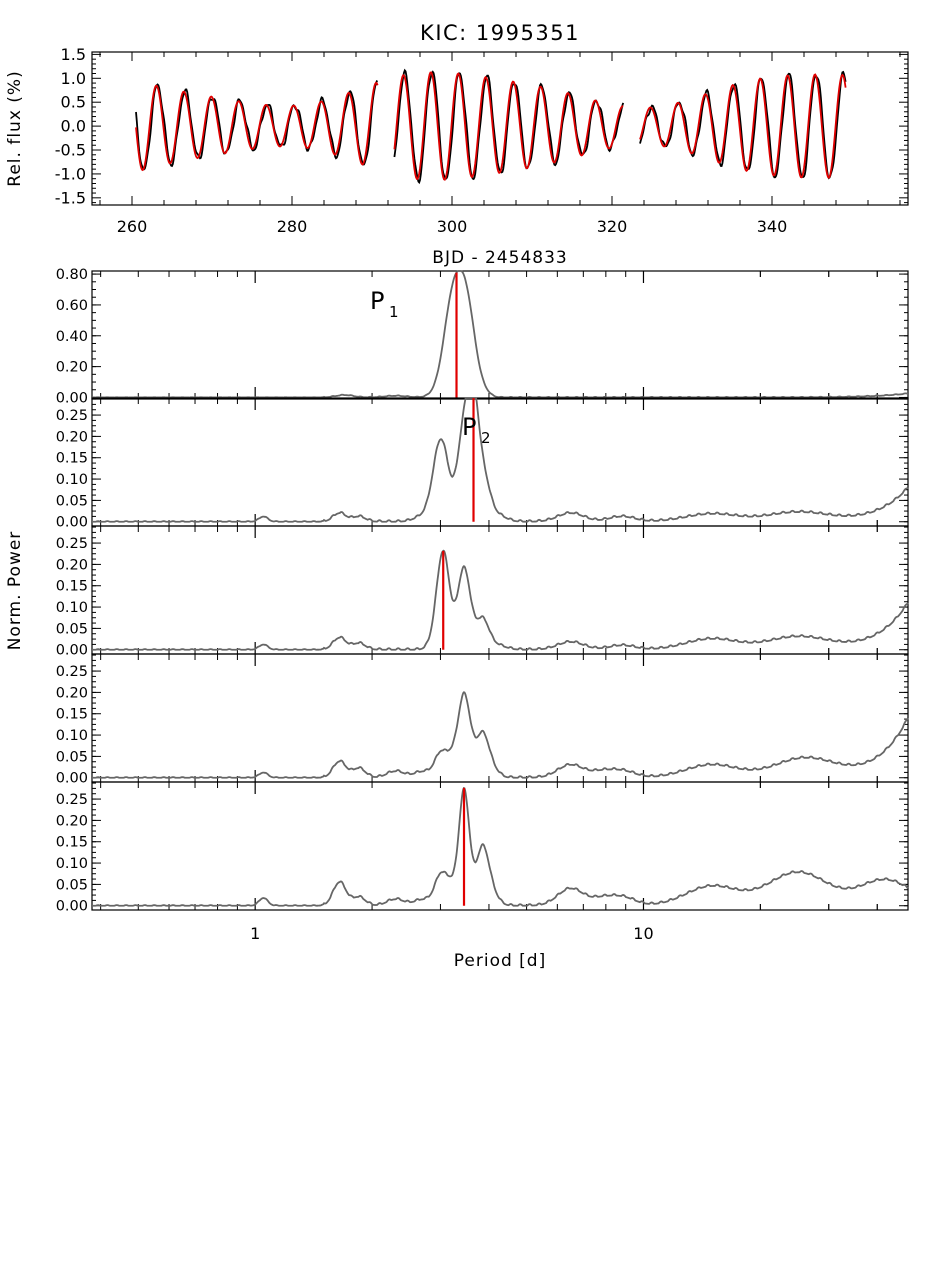  Describe the element at coordinates (70, 197) in the screenshot. I see `y-tick-label: -1.5` at that location.